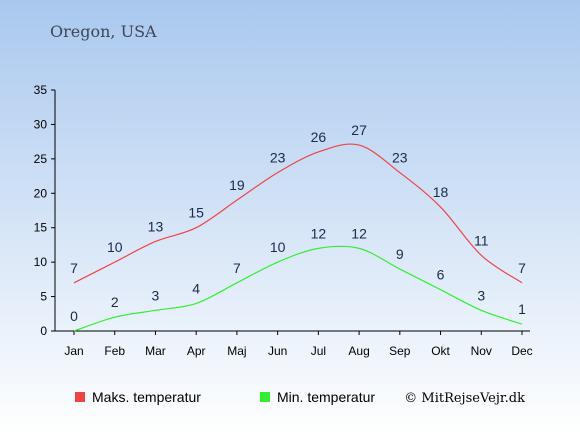  I want to click on x-tick-label: Maj, so click(236, 351).